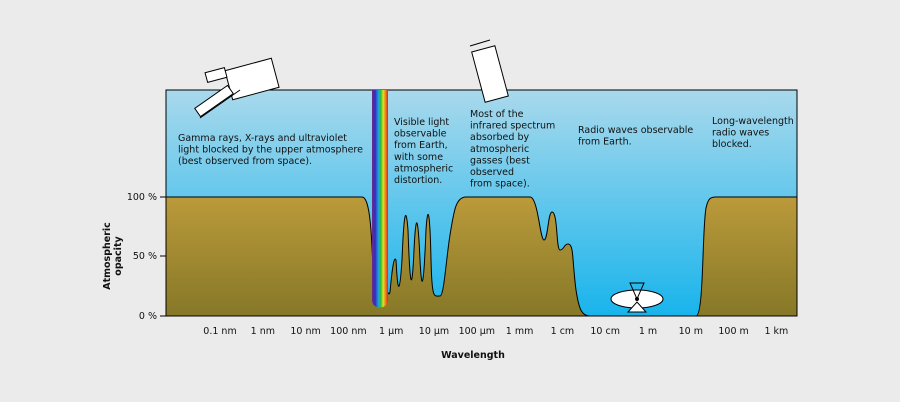  Describe the element at coordinates (107, 256) in the screenshot. I see `y-axis-label: Atmospheric` at that location.